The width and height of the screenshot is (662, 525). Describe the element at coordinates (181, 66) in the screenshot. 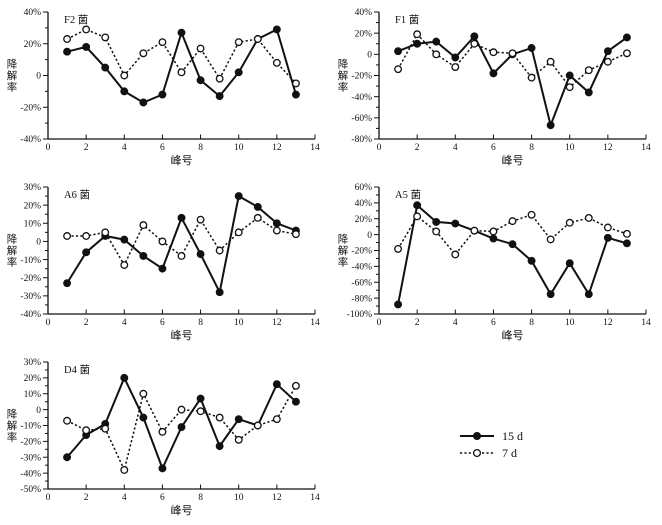

I see `series-line-15d` at that location.